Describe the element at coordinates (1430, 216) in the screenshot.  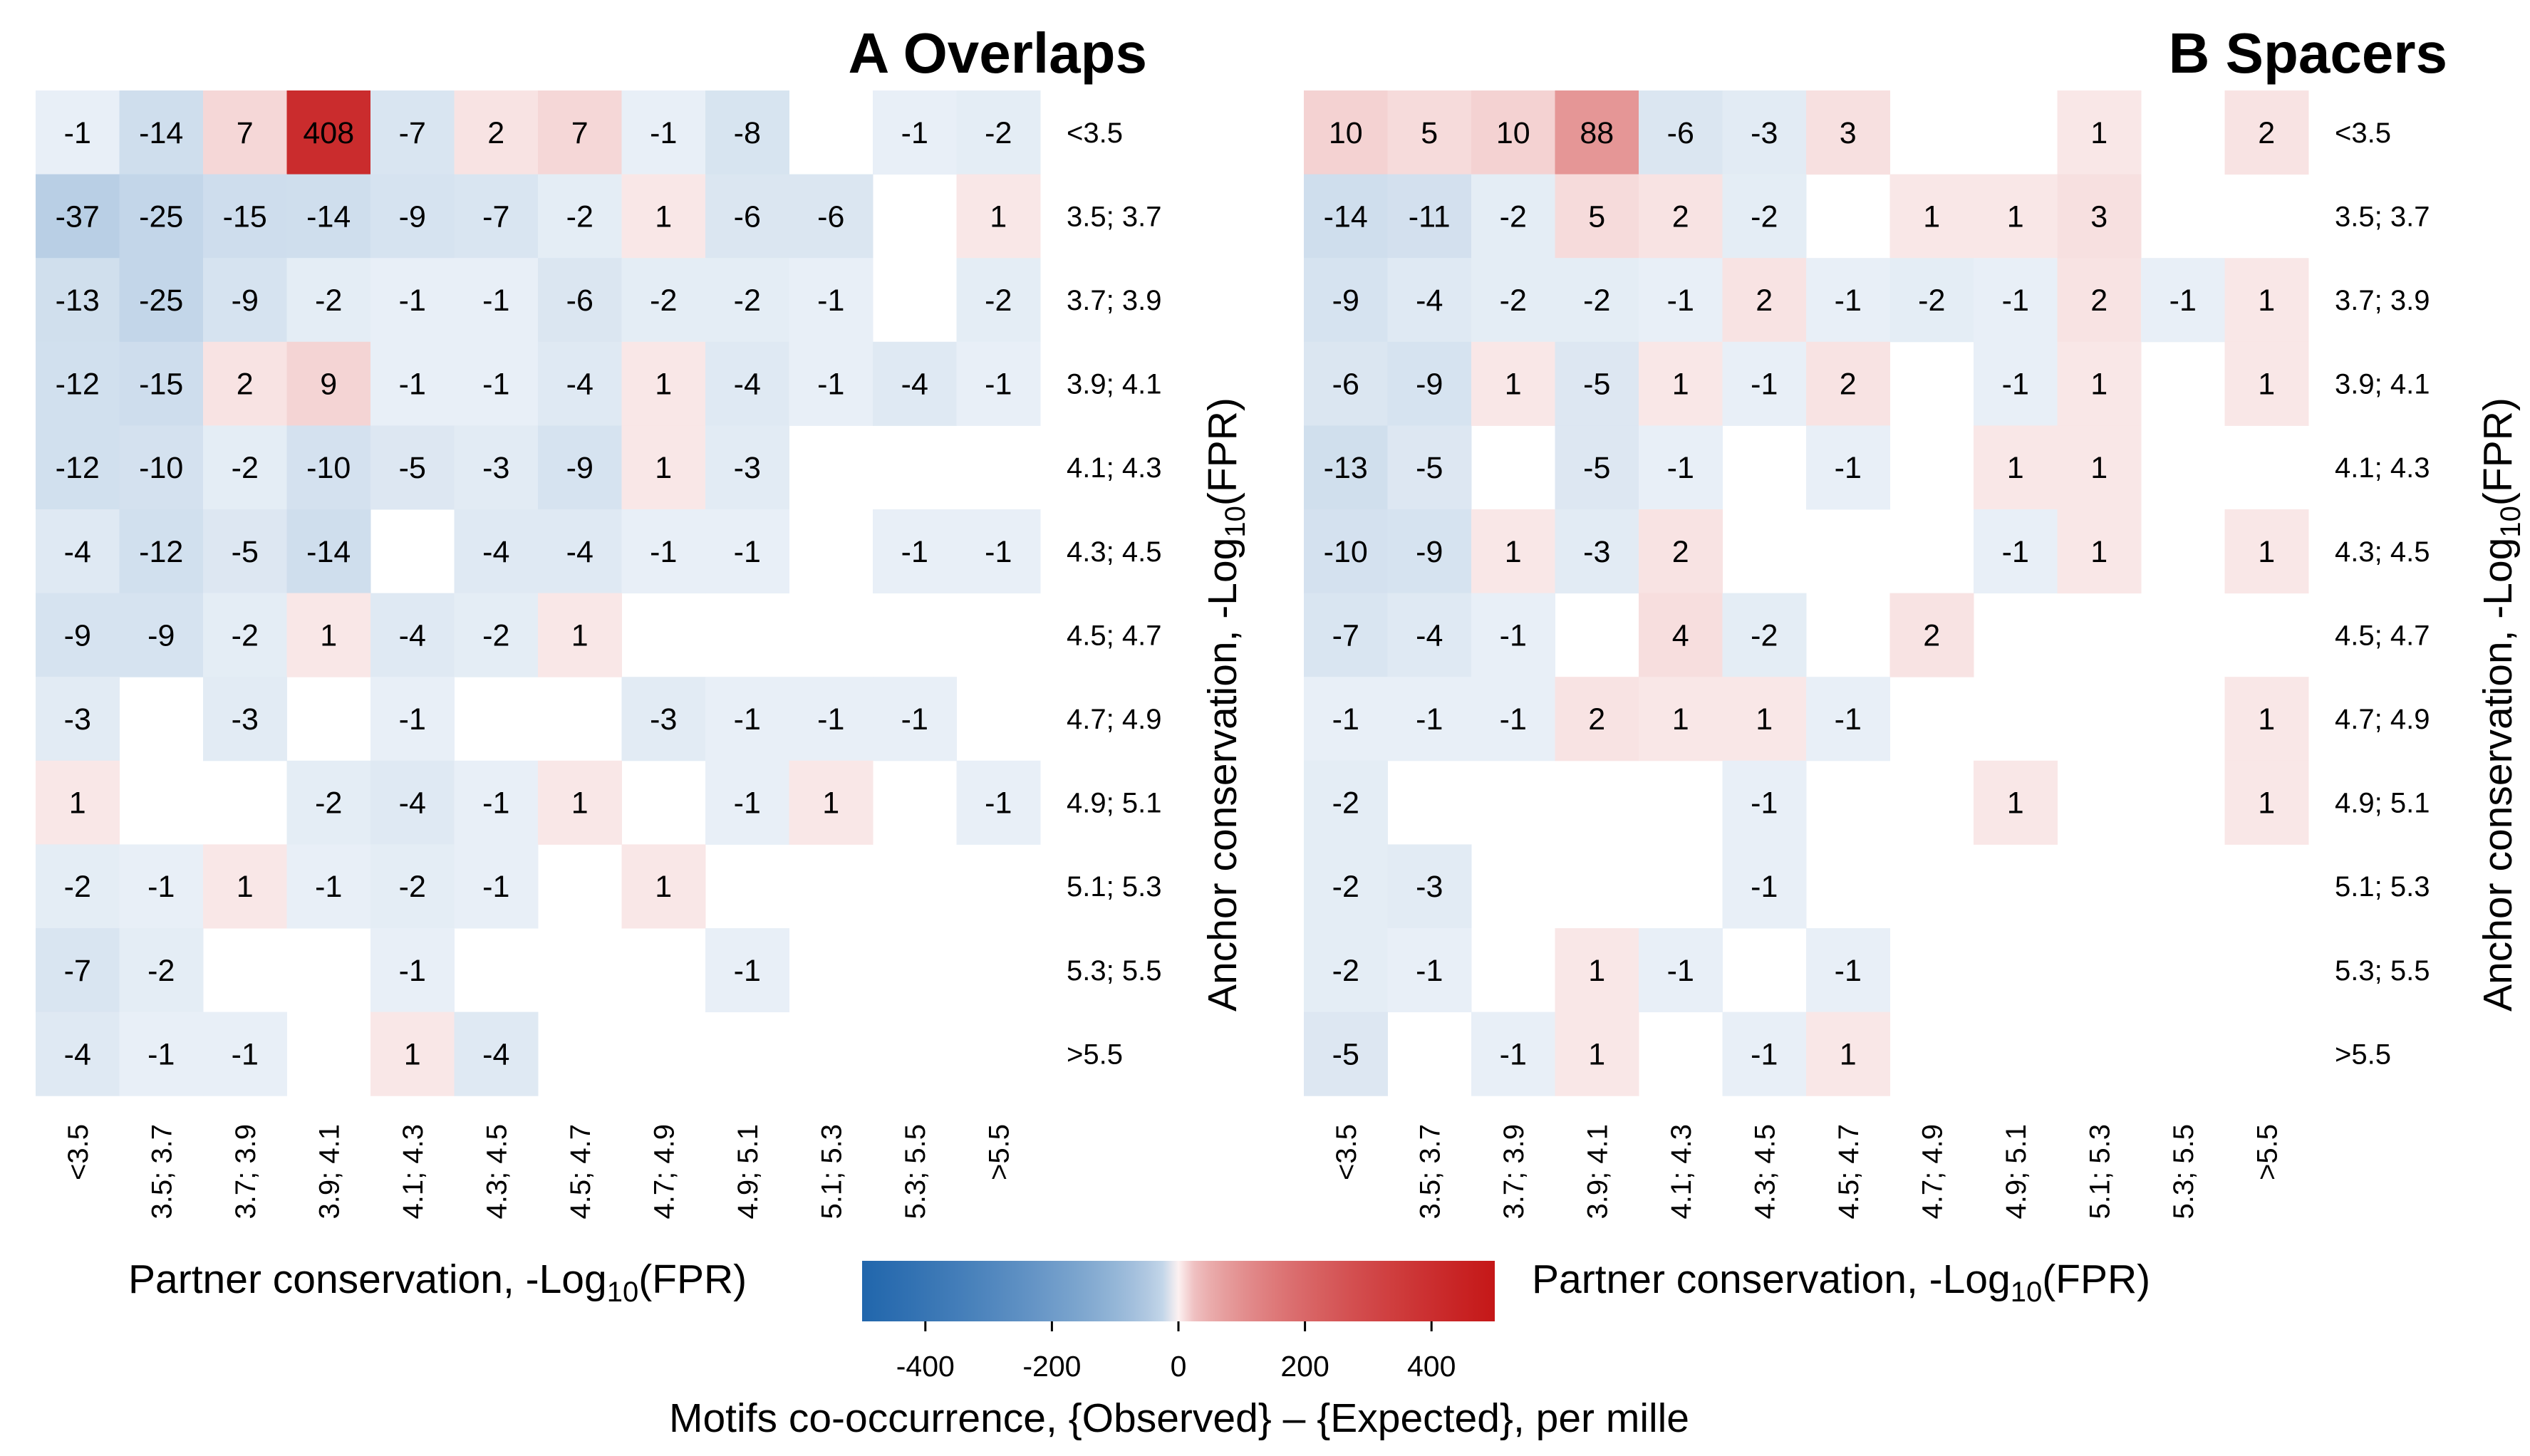
I see `cell-value-label: -11` at that location.